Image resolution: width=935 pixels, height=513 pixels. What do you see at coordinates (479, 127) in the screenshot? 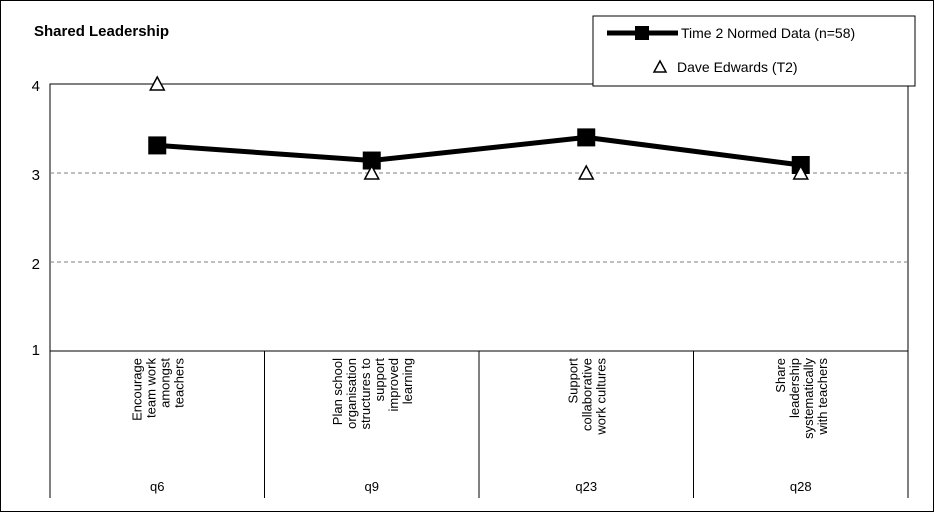
I see `series-layer` at bounding box center [479, 127].